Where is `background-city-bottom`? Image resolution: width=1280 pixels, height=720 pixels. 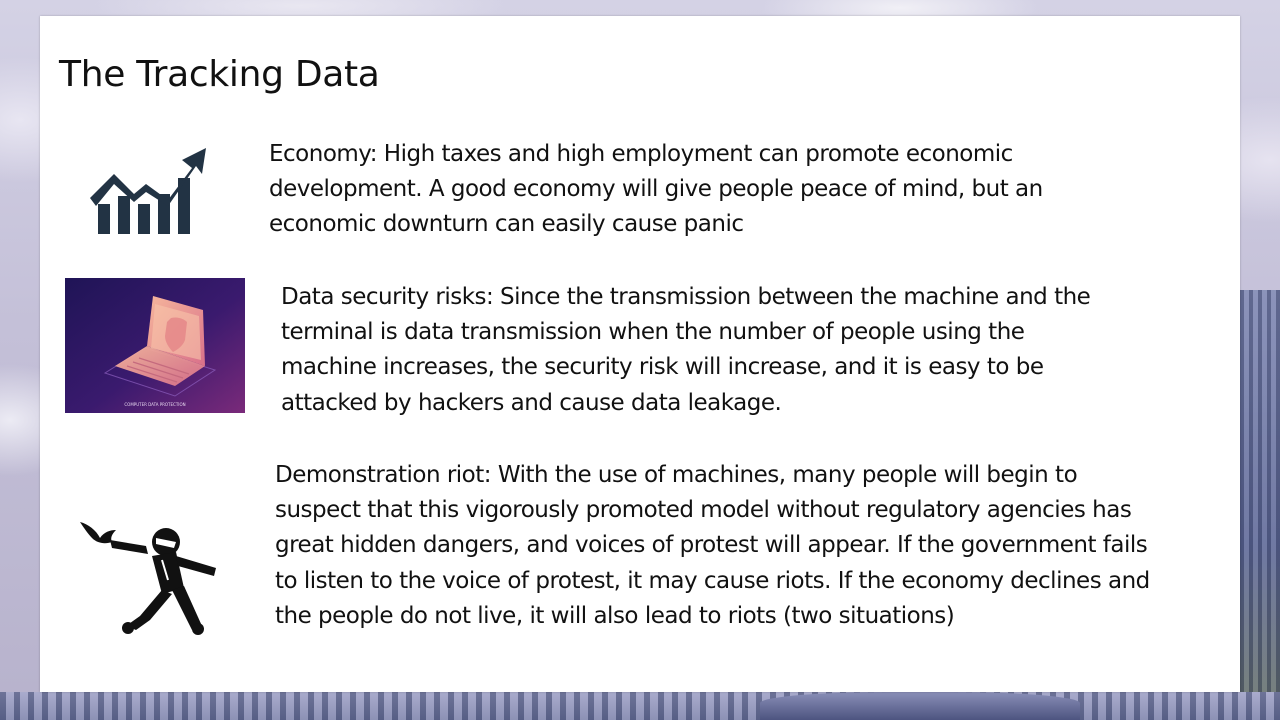
background-city-bottom is located at coordinates (640, 706).